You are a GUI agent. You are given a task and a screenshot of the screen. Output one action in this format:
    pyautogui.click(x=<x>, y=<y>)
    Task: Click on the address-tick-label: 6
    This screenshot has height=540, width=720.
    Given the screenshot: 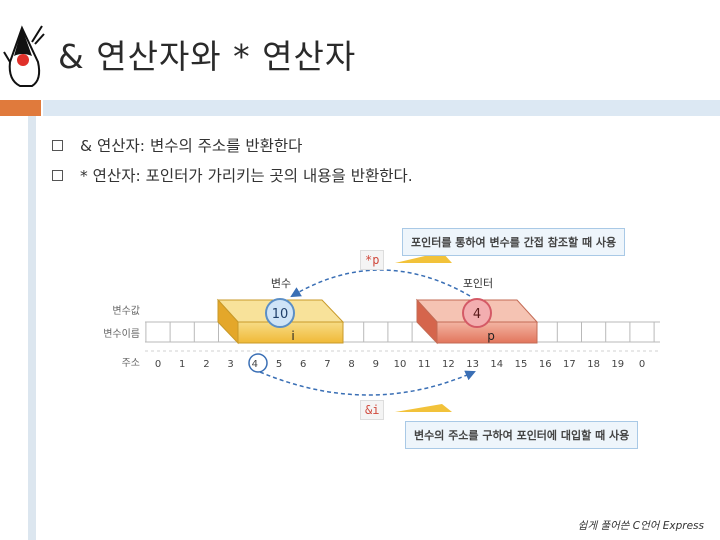 What is the action you would take?
    pyautogui.click(x=303, y=364)
    